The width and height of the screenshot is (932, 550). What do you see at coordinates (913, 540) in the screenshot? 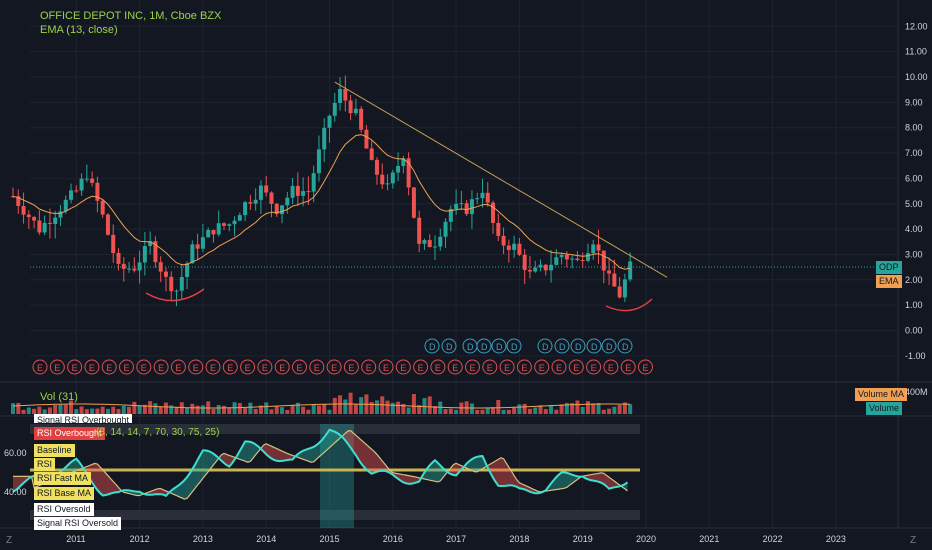
I see `zoom-button-right: Z` at bounding box center [913, 540].